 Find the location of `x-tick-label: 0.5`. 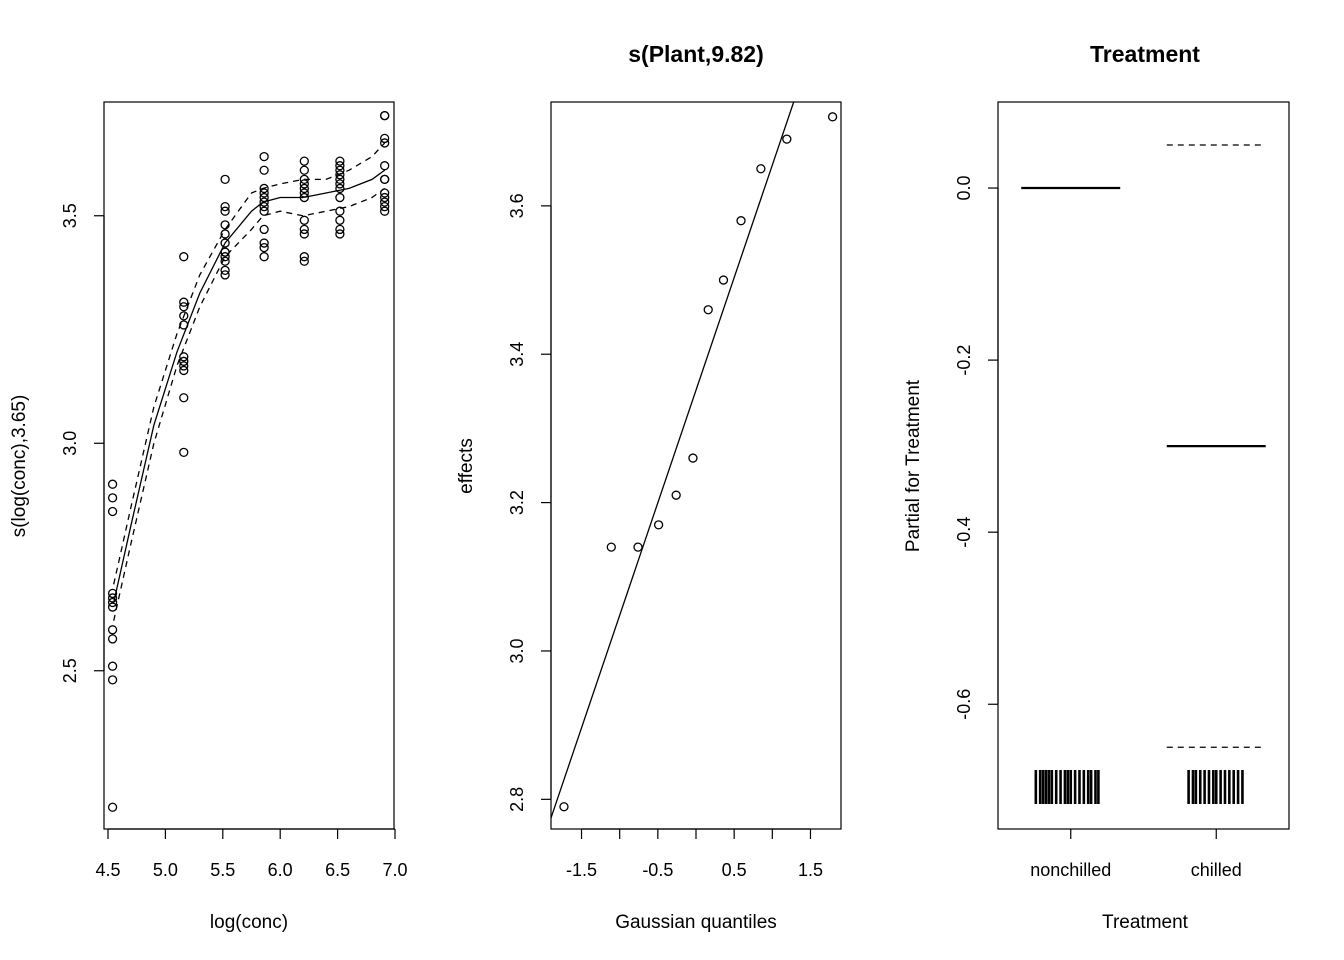

x-tick-label: 0.5 is located at coordinates (734, 870).